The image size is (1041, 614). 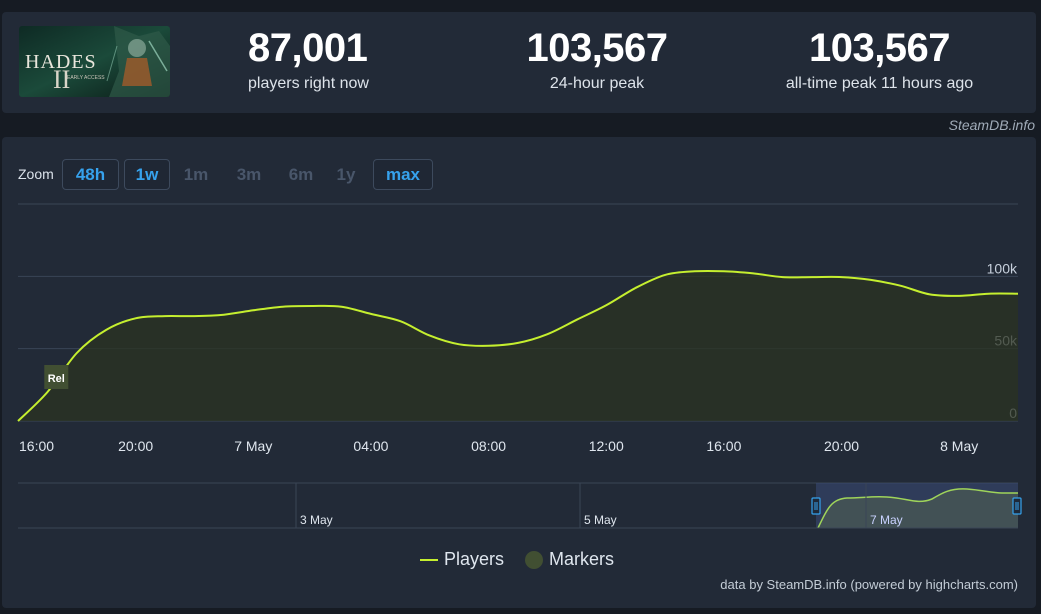 I want to click on stat-all-time-peak: 103,567 all-time peak 11 hours ago, so click(x=879, y=60).